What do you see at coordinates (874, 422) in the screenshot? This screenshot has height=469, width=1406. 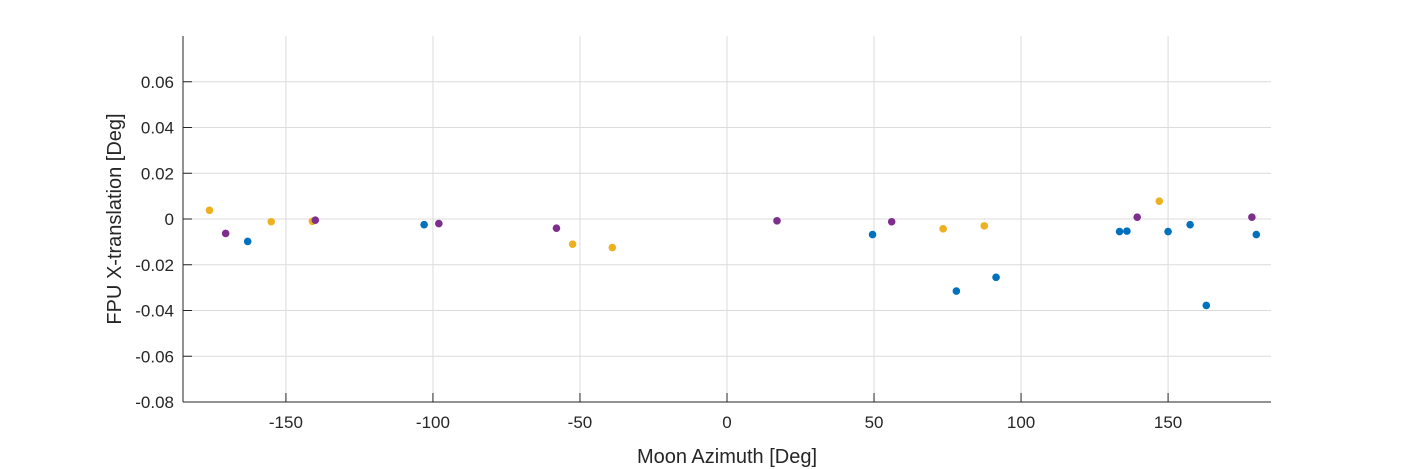 I see `x-tick-label: 50` at bounding box center [874, 422].